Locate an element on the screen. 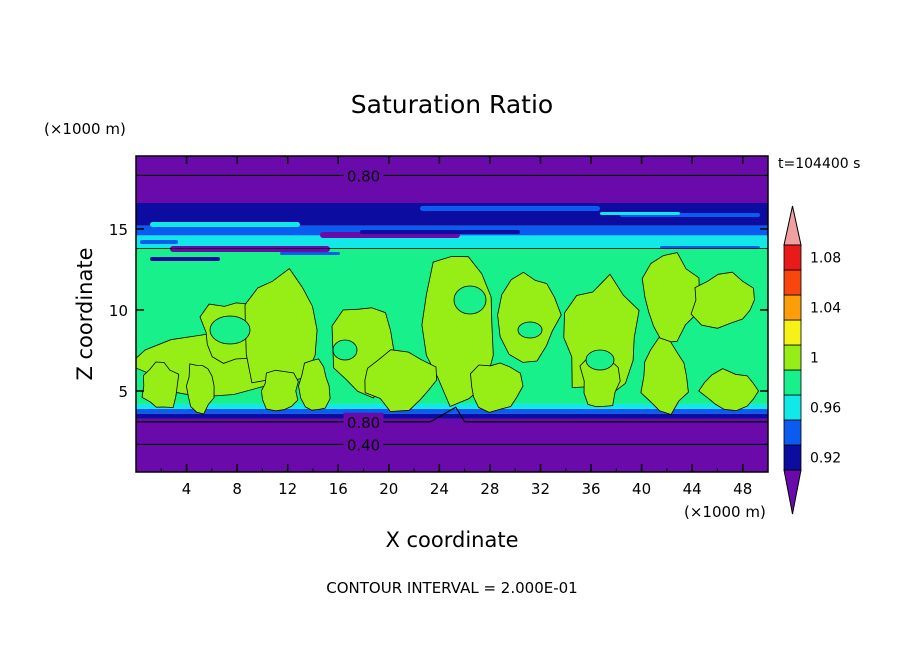  colorbar-label: 1.04 is located at coordinates (825, 309).